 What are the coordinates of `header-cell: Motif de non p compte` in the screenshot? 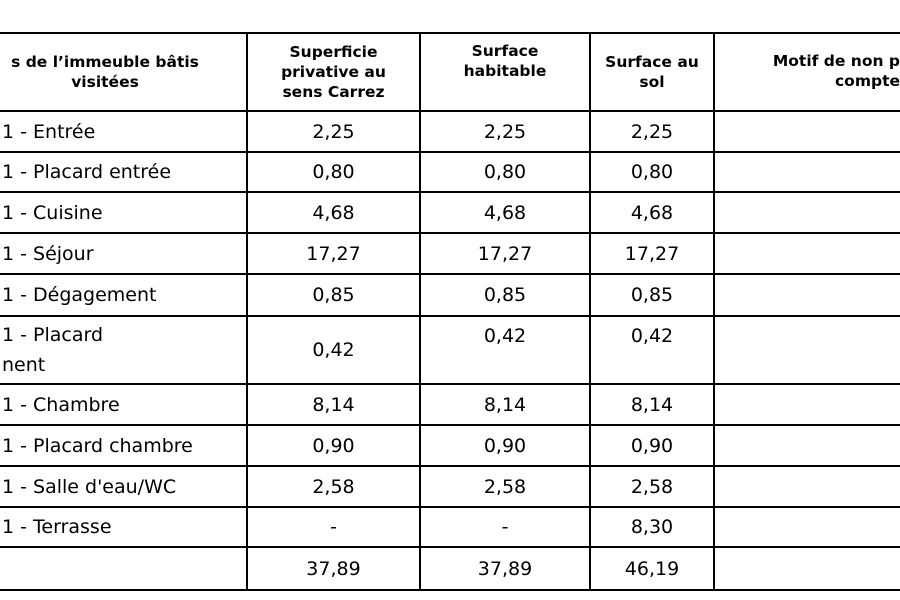 It's located at (836, 71).